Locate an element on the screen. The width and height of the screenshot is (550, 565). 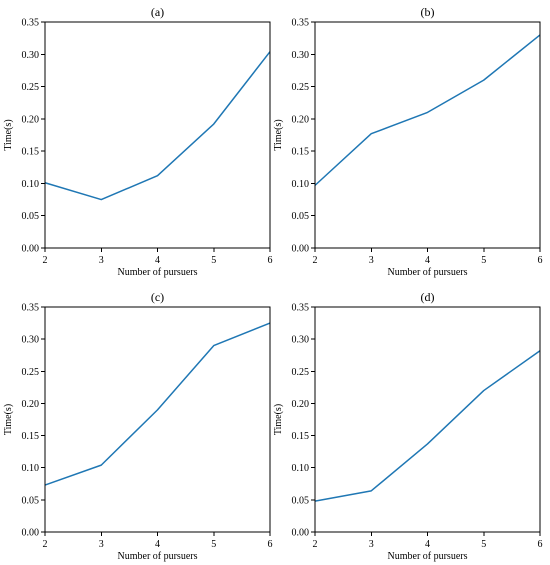
panel-b-y-tick-label: 0.20 is located at coordinates (301, 119).